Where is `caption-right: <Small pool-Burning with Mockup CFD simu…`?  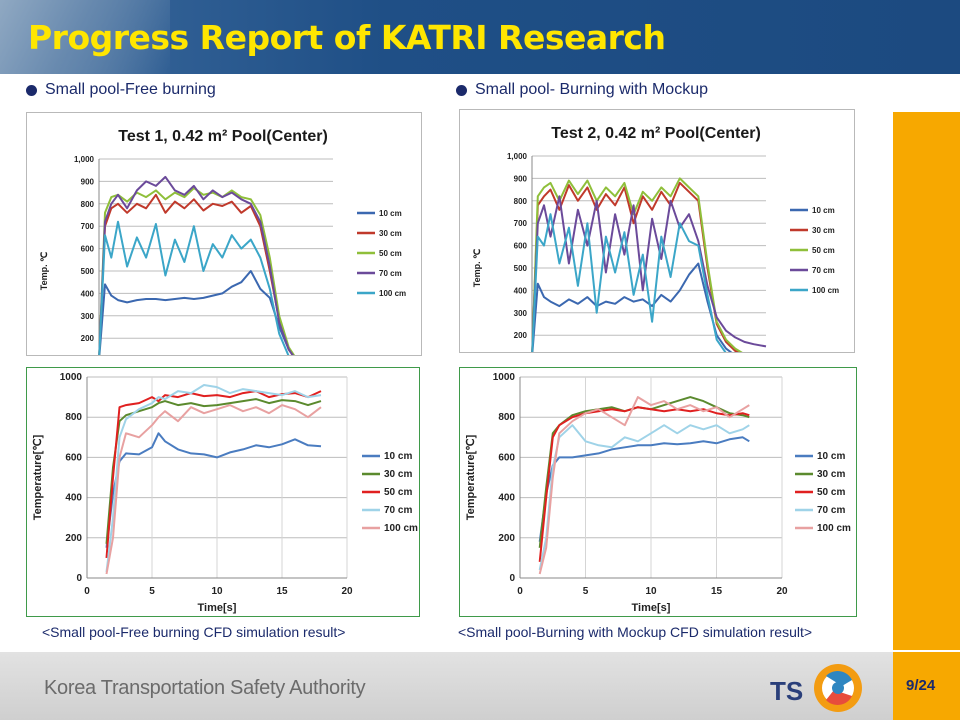 caption-right: <Small pool-Burning with Mockup CFD simu… is located at coordinates (635, 632).